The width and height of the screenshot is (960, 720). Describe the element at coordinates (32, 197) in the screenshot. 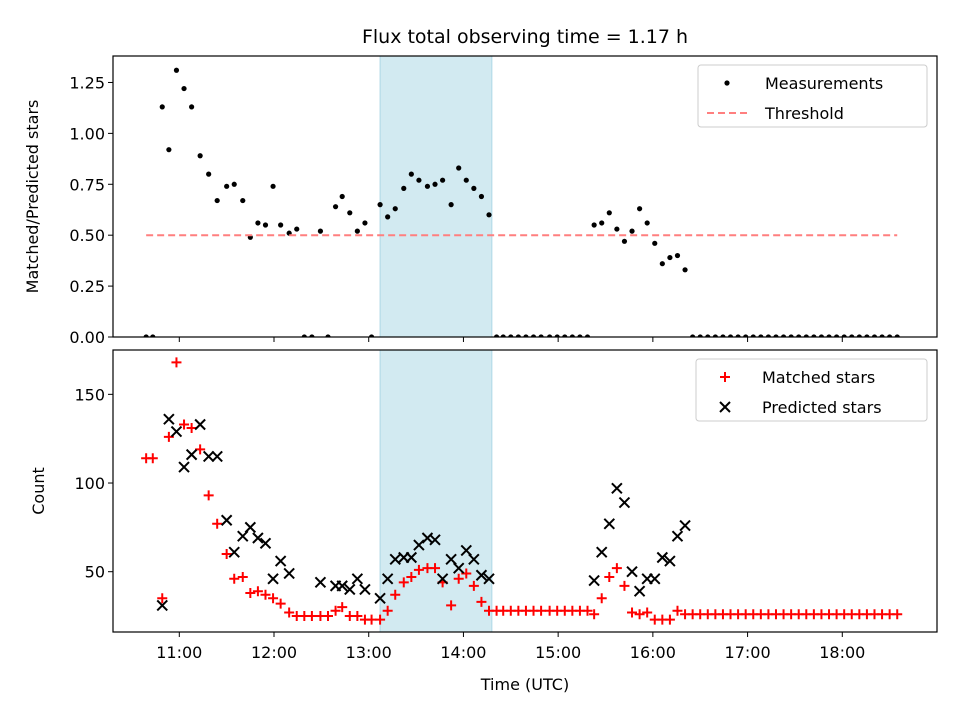

I see `top-y-axis-label: Matched/Predicted stars` at that location.